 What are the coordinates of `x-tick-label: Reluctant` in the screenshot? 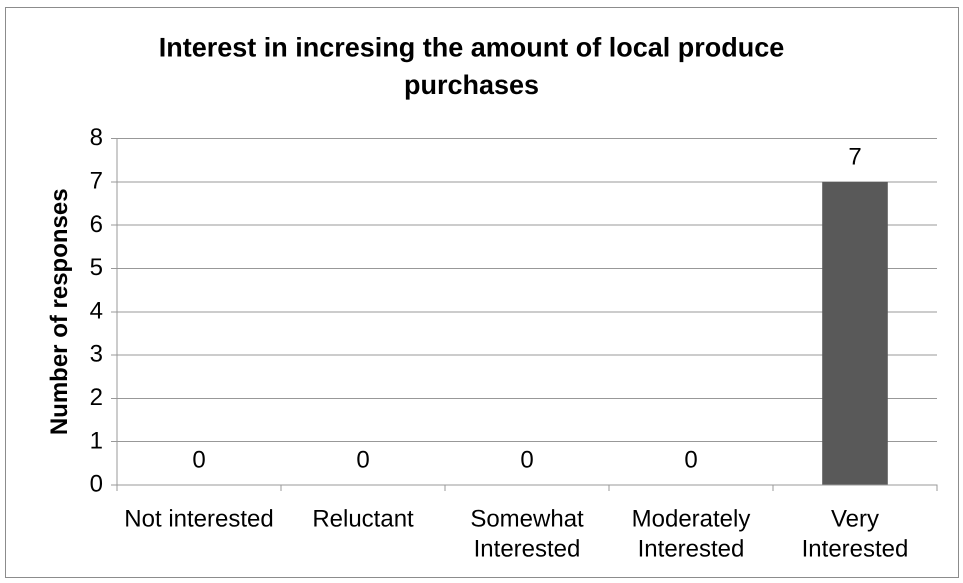 It's located at (363, 519).